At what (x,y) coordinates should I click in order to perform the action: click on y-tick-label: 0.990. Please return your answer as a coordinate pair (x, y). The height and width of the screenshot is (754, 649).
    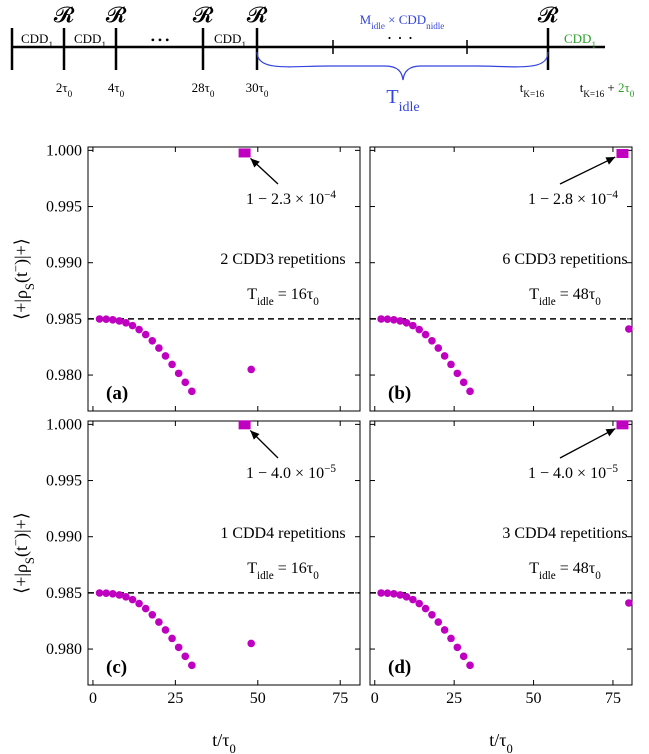
    Looking at the image, I should click on (64, 263).